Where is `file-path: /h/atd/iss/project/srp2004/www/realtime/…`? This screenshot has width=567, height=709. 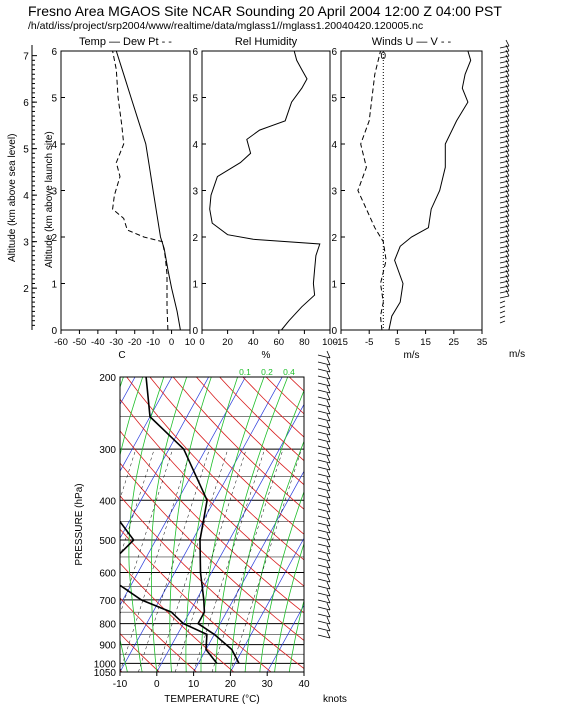
file-path: /h/atd/iss/project/srp2004/www/realtime/… is located at coordinates (225, 26).